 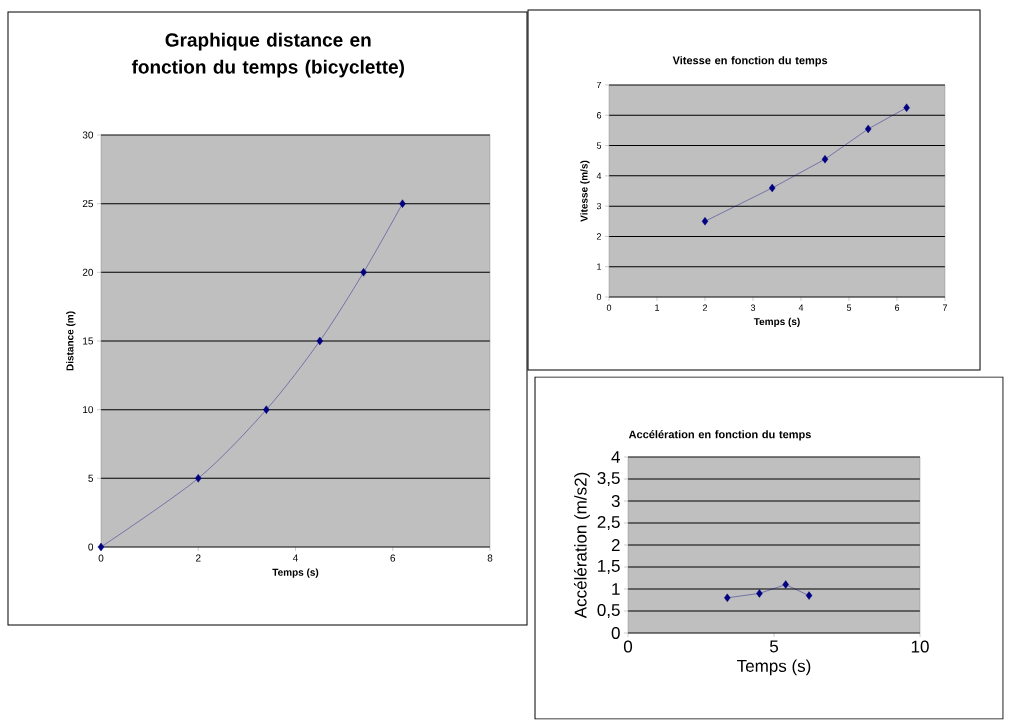 What do you see at coordinates (71, 341) in the screenshot?
I see `y-axis-title: Distance (m)` at bounding box center [71, 341].